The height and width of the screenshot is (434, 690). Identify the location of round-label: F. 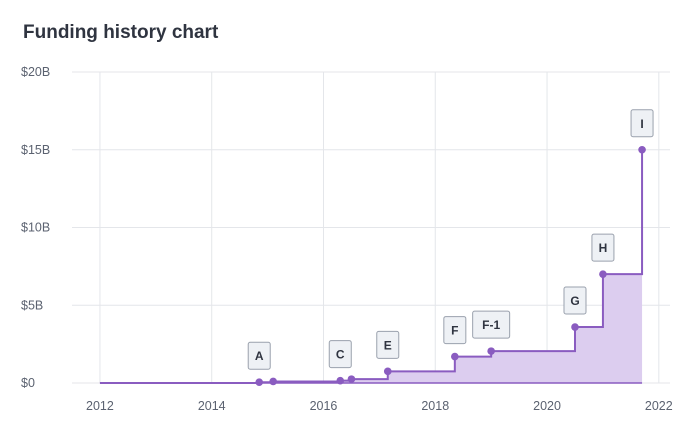
(454, 331).